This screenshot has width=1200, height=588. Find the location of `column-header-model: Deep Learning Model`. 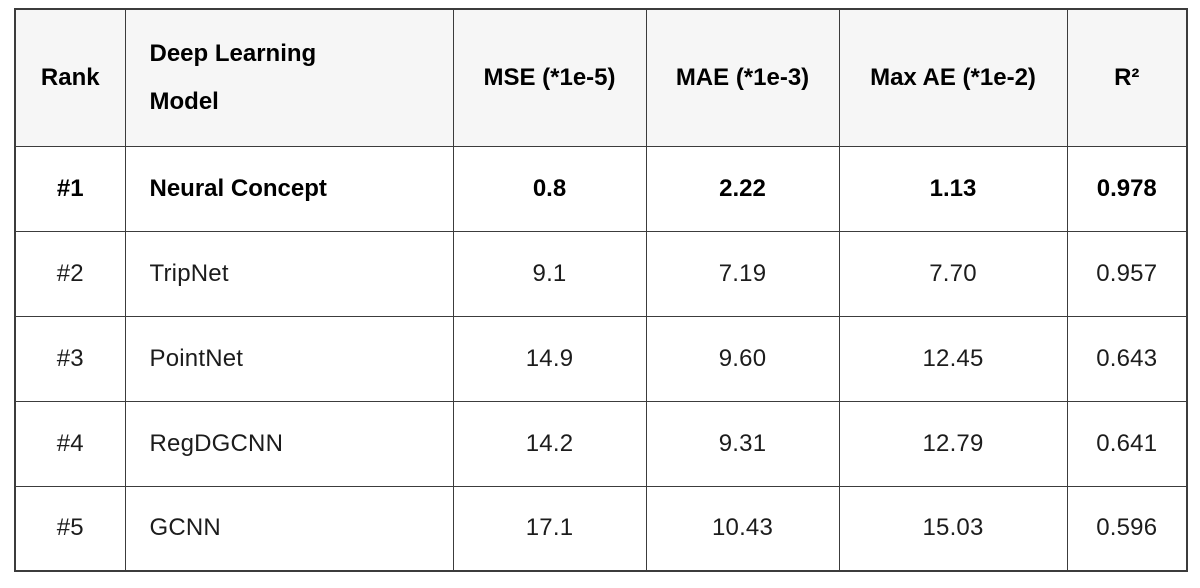

column-header-model: Deep Learning Model is located at coordinates (289, 77).